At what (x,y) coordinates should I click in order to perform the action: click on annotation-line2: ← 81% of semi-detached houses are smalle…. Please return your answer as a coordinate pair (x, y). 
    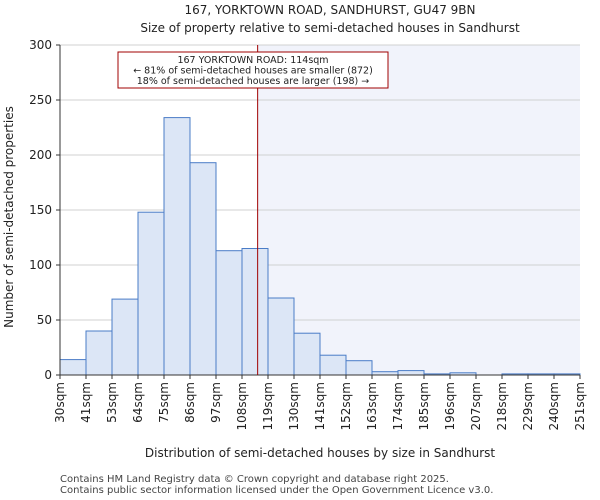
    Looking at the image, I should click on (253, 71).